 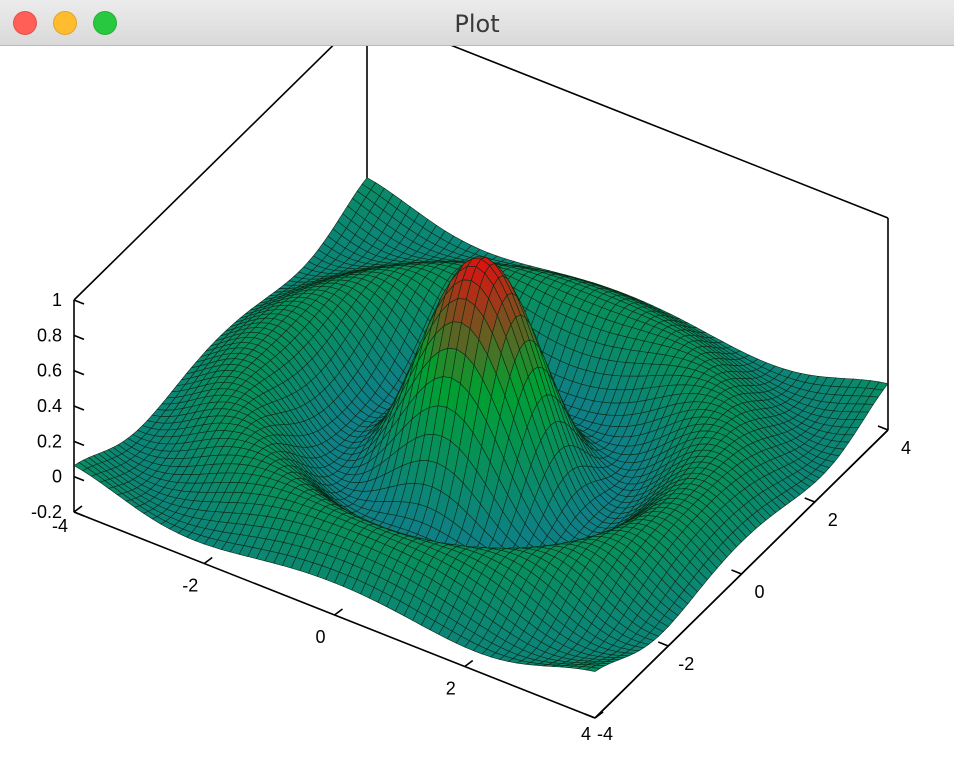 What do you see at coordinates (203, 173) in the screenshot?
I see `box-edge-top-left` at bounding box center [203, 173].